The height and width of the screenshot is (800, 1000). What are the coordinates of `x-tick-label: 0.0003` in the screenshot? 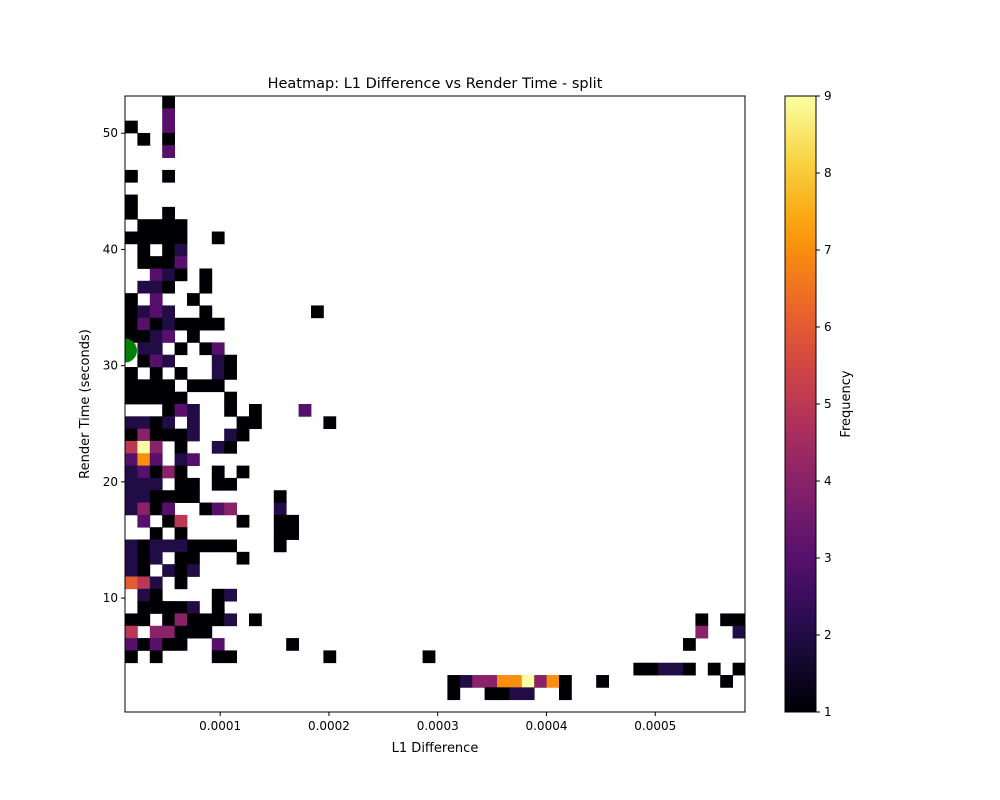 It's located at (438, 726).